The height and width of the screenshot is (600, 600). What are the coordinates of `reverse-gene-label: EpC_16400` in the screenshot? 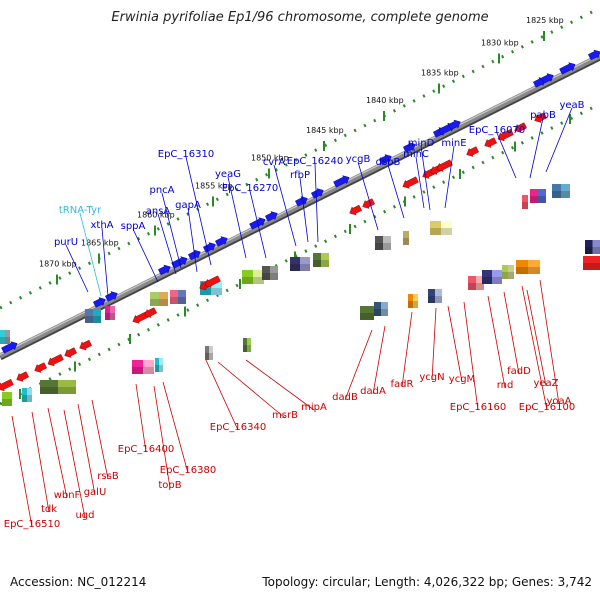 It's located at (146, 449).